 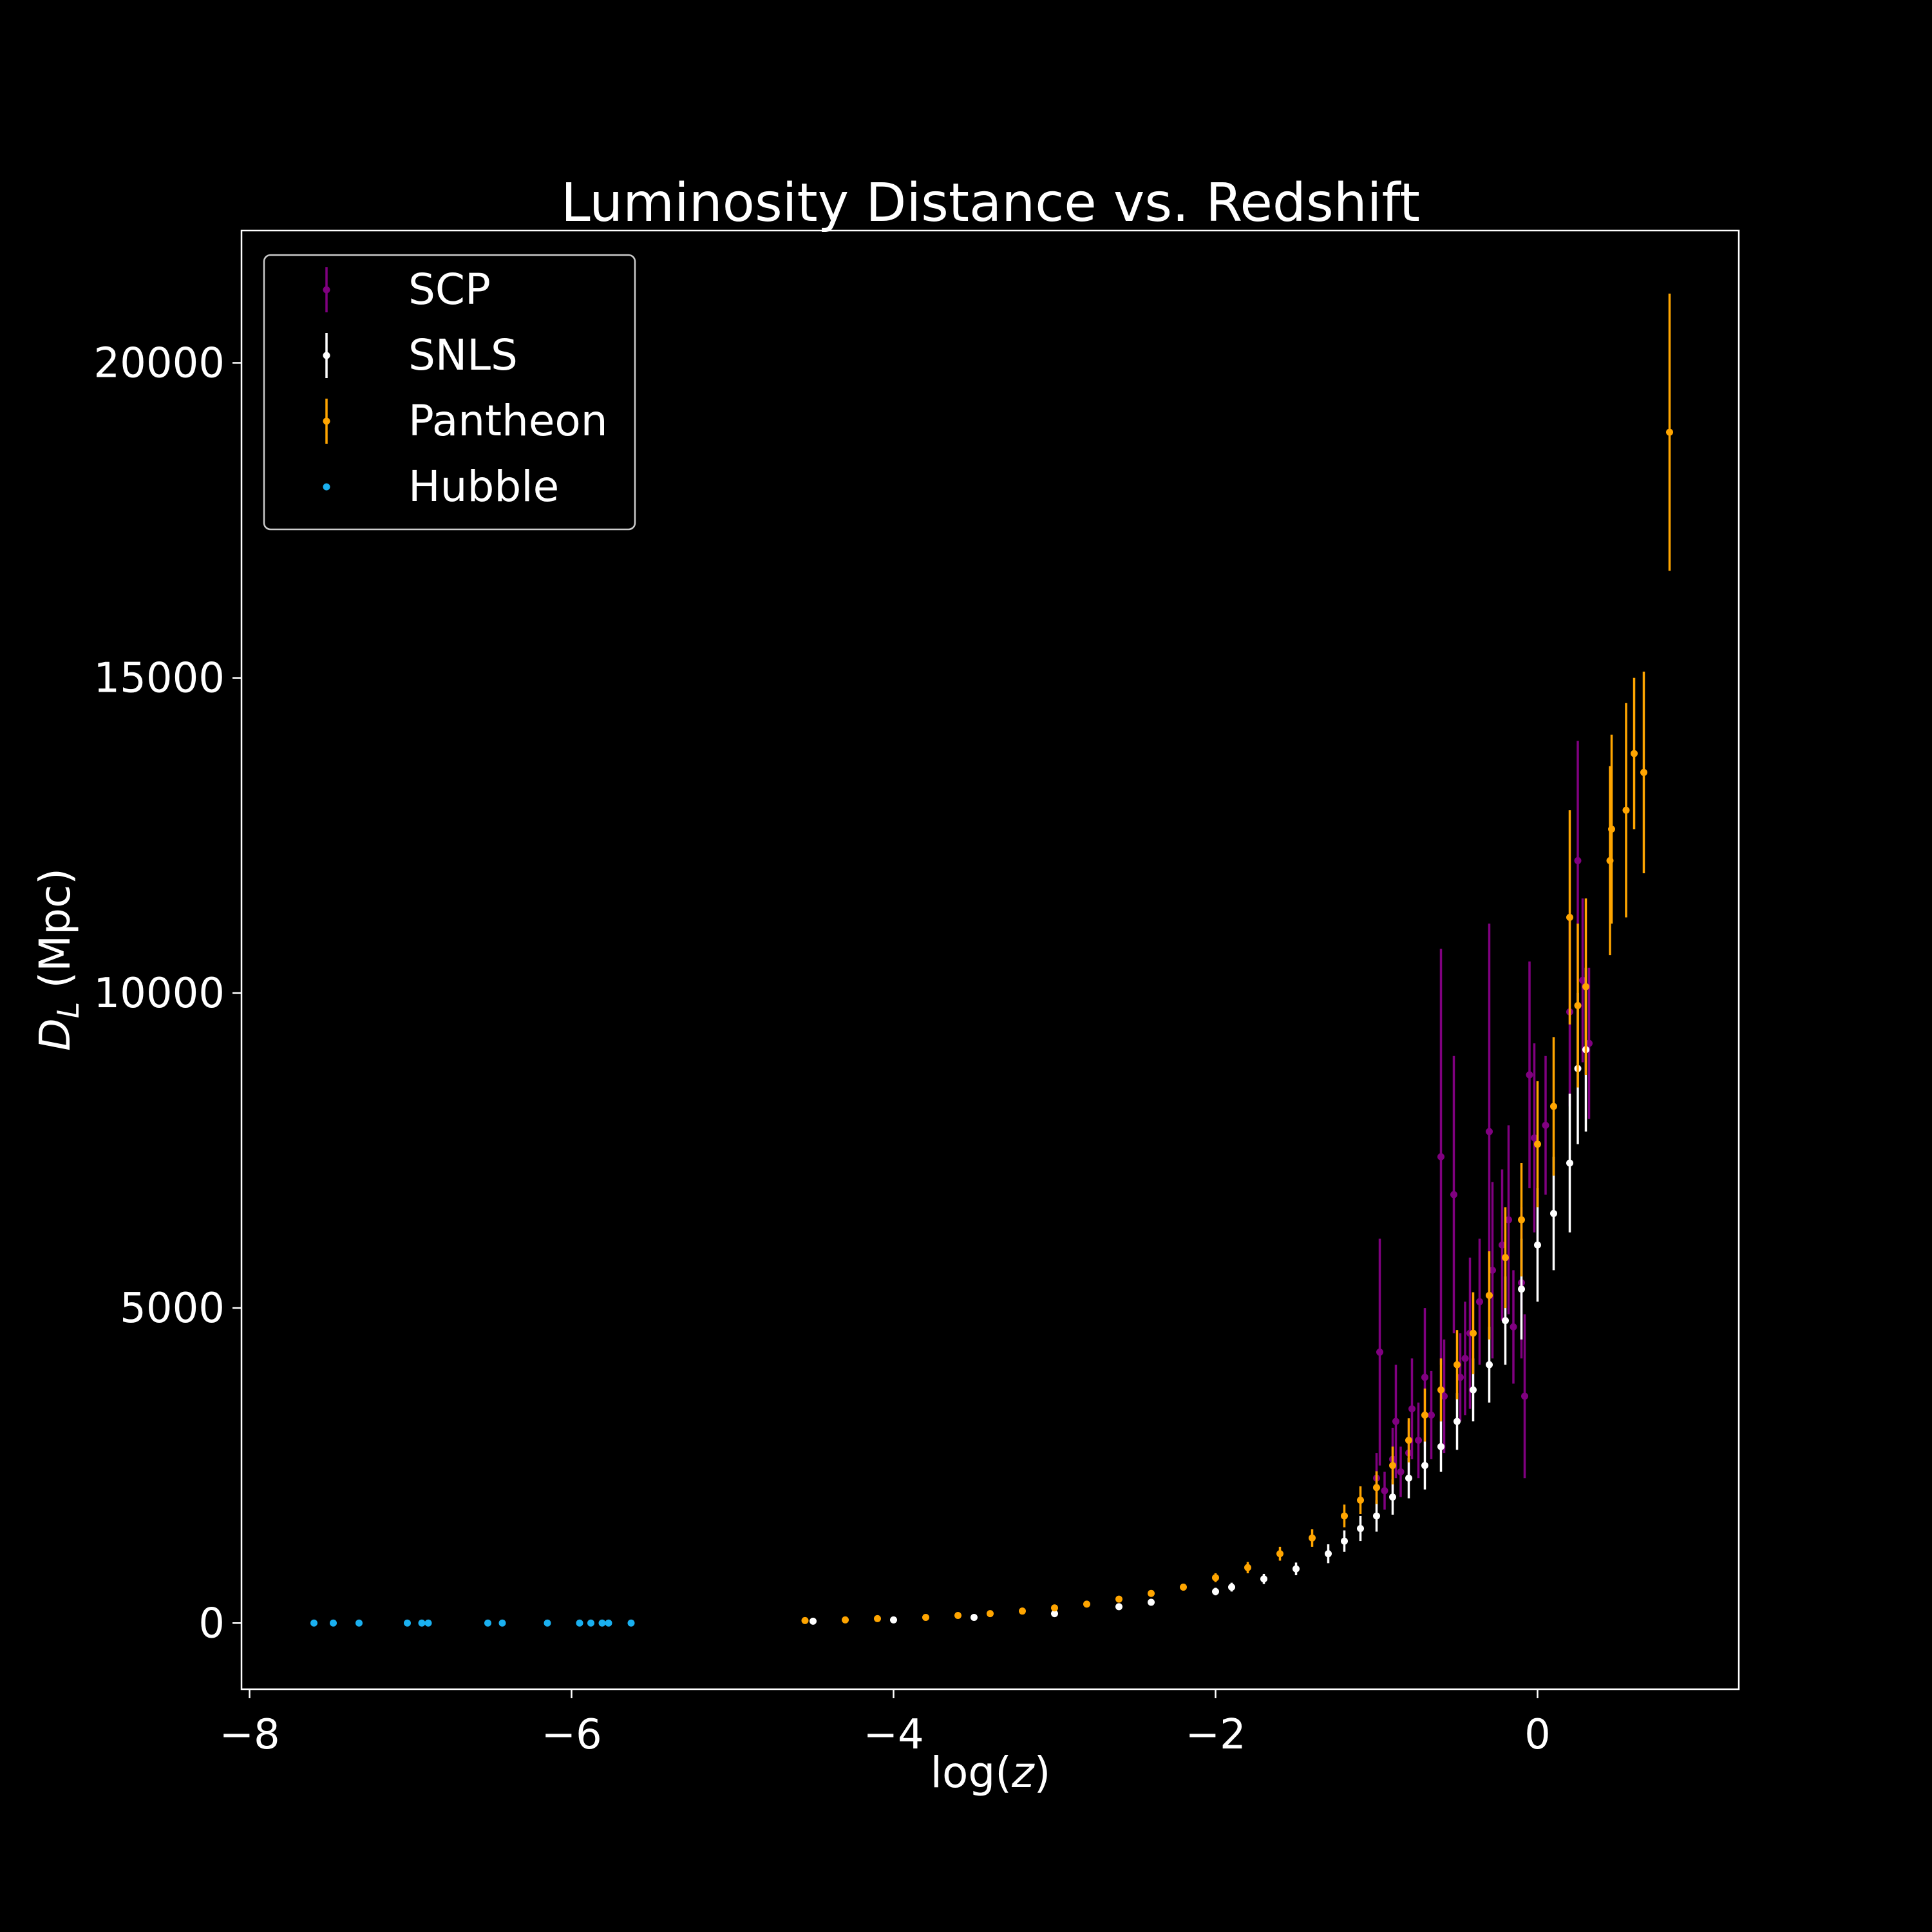 I want to click on y-tick-label: 5000, so click(x=173, y=1308).